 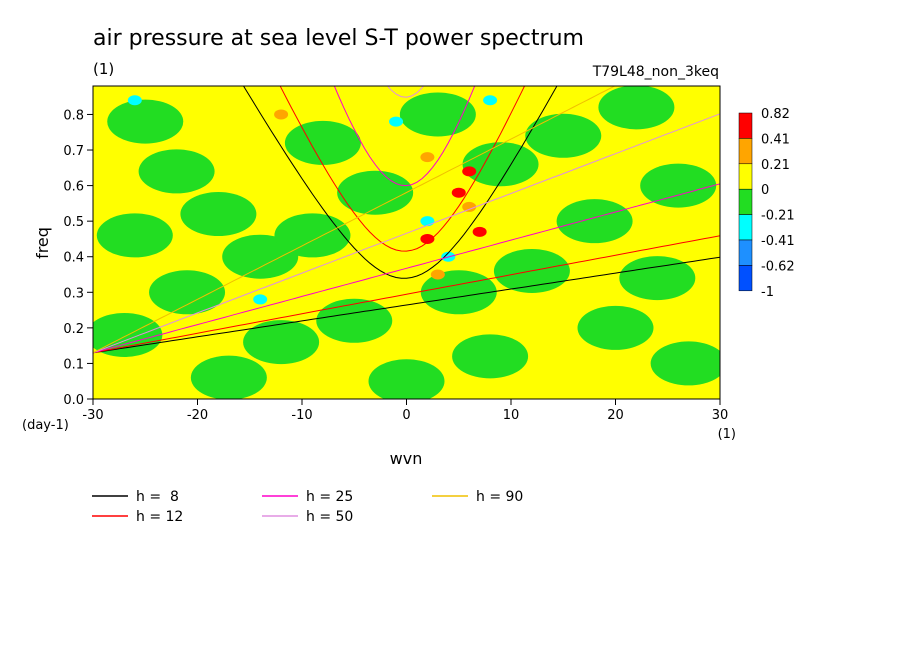 I want to click on y-axis-label: freq, so click(x=42, y=243).